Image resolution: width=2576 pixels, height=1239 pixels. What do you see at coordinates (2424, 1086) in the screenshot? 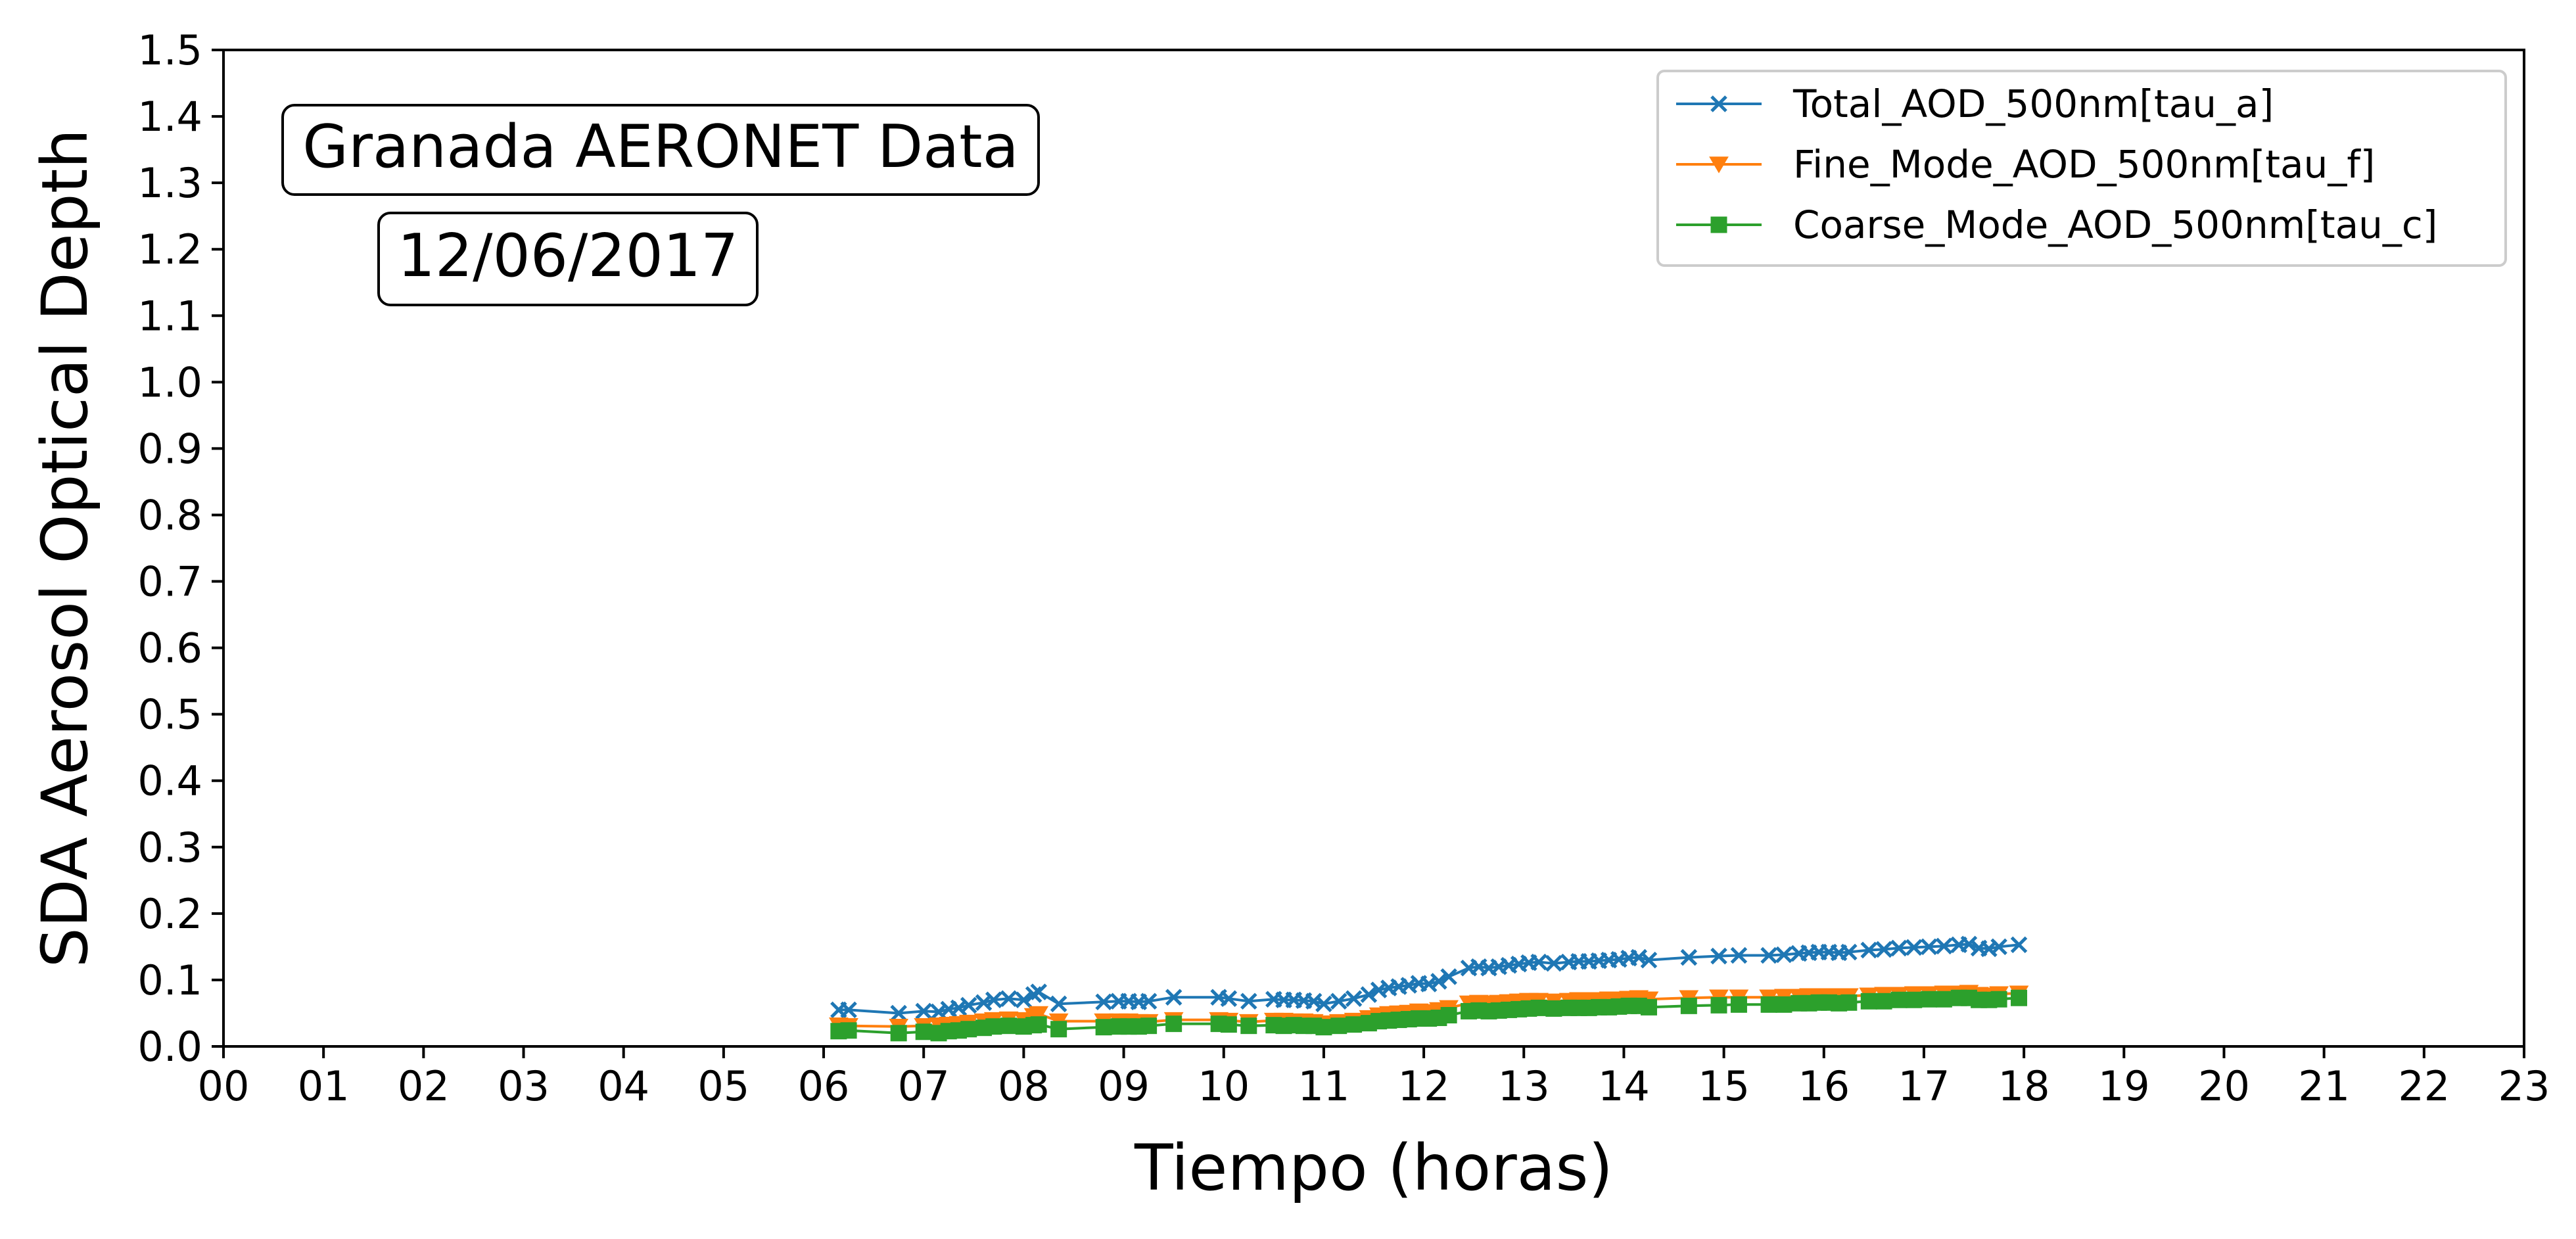
I see `x-tick-label: 22` at bounding box center [2424, 1086].